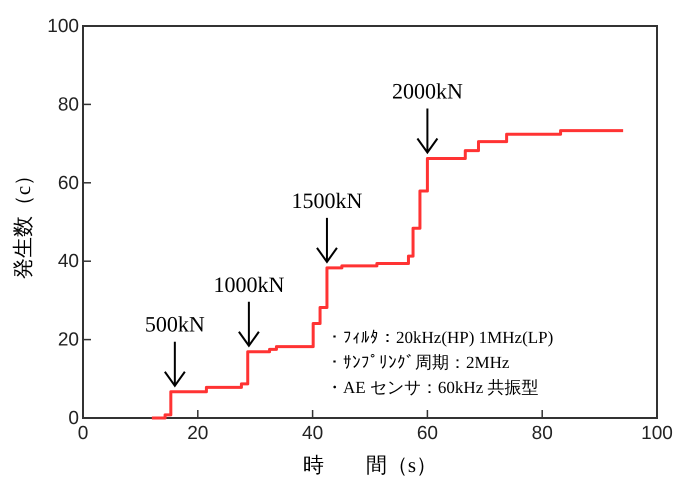 The height and width of the screenshot is (479, 677). Describe the element at coordinates (197, 433) in the screenshot. I see `x-tick-label: 20` at that location.